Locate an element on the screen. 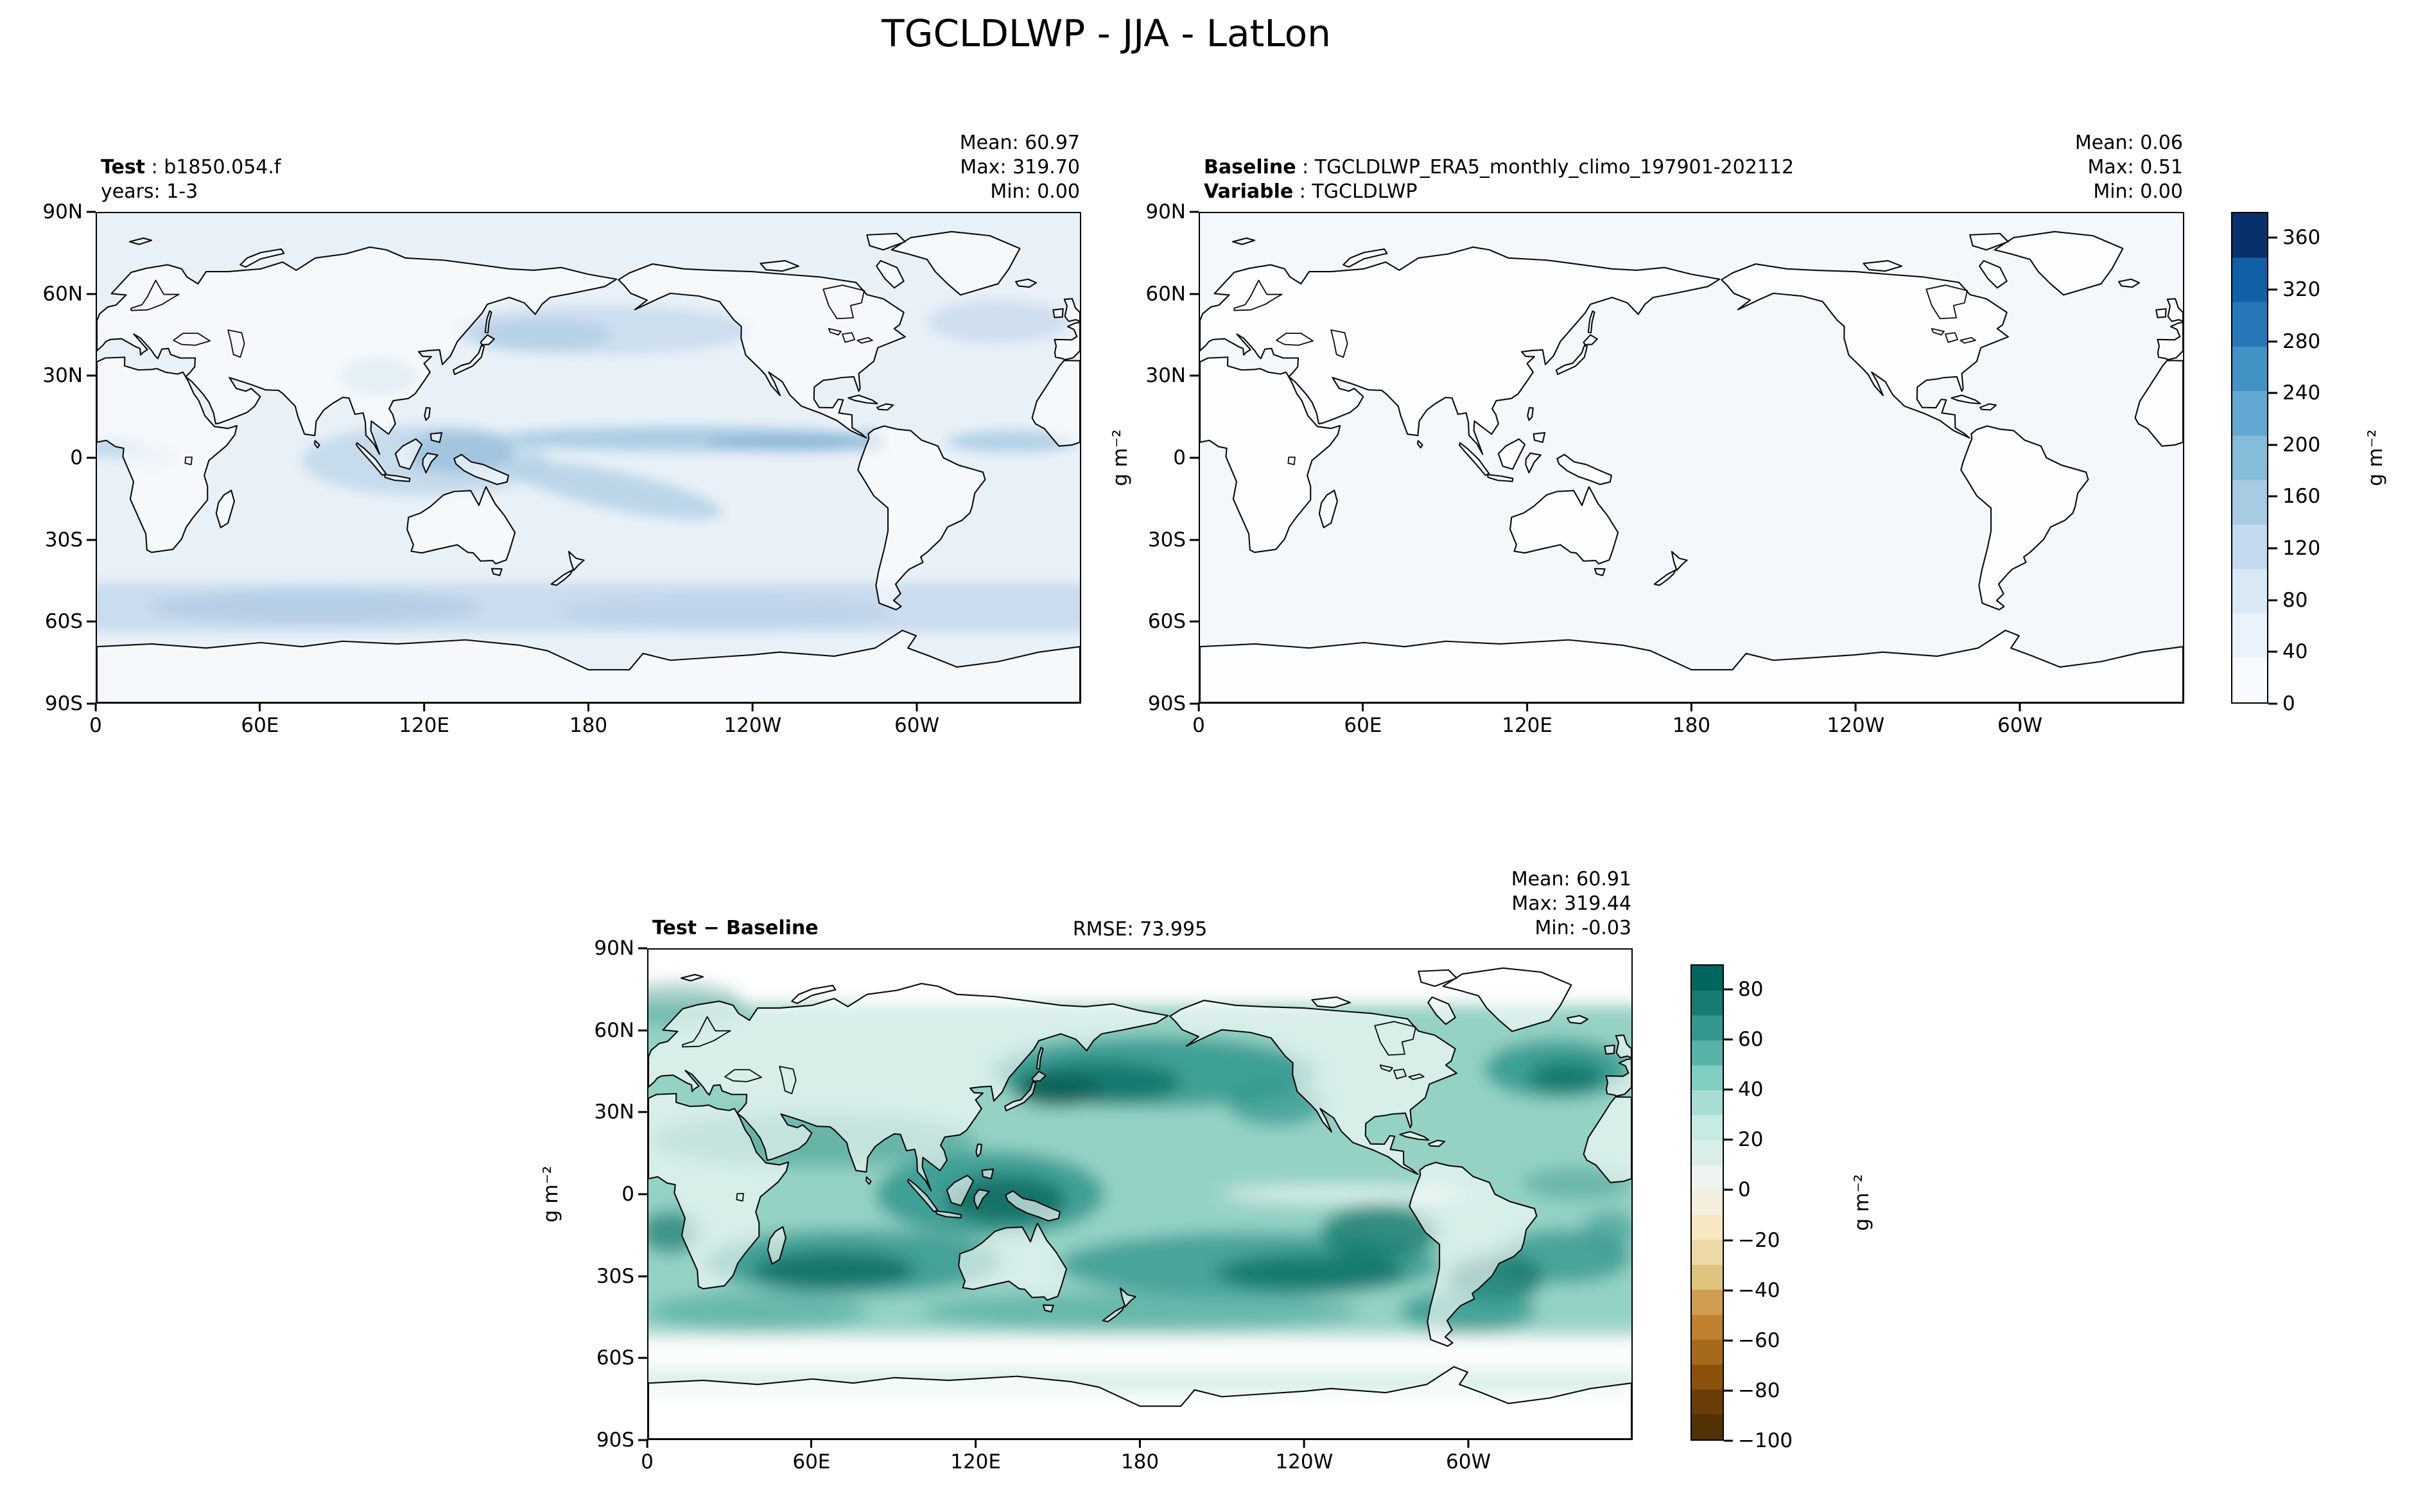 The width and height of the screenshot is (2416, 1512). baseline-label: Baseline is located at coordinates (1250, 167).